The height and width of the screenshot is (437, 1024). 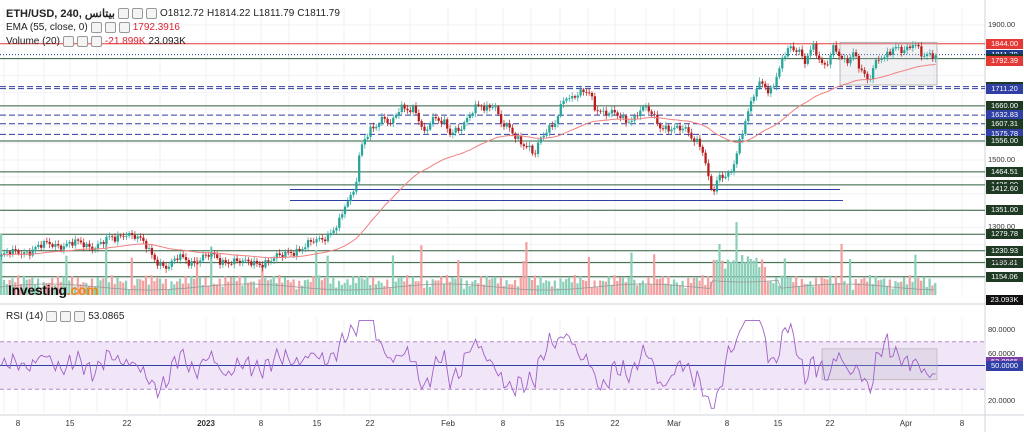 What do you see at coordinates (52, 316) in the screenshot?
I see `rsi-settings-icon` at bounding box center [52, 316].